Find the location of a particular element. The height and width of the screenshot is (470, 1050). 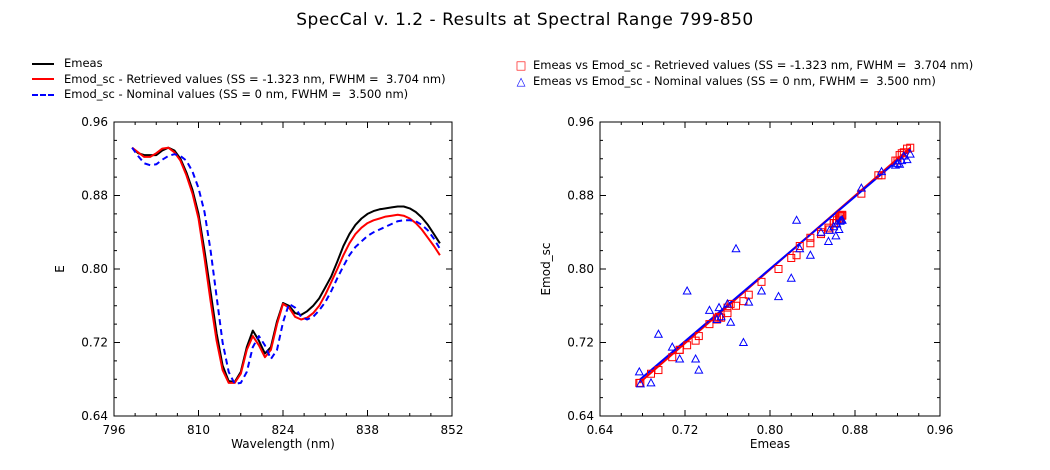

fit-line-nominal is located at coordinates (774, 264).